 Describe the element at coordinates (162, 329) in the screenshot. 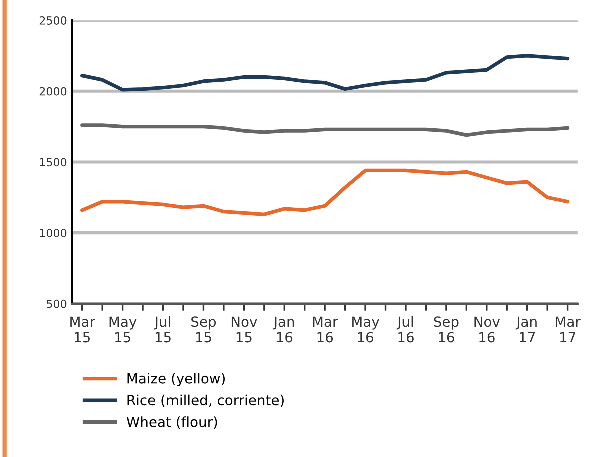

I see `x-tick-label: Jul 15` at that location.